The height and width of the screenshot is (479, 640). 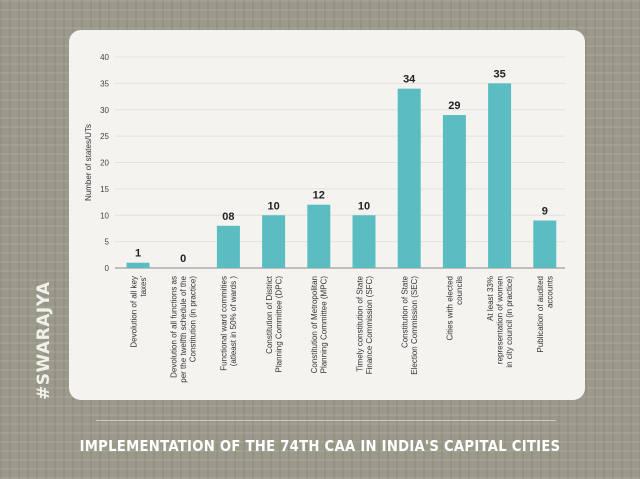 I want to click on y-tick-label: 15, so click(x=104, y=189).